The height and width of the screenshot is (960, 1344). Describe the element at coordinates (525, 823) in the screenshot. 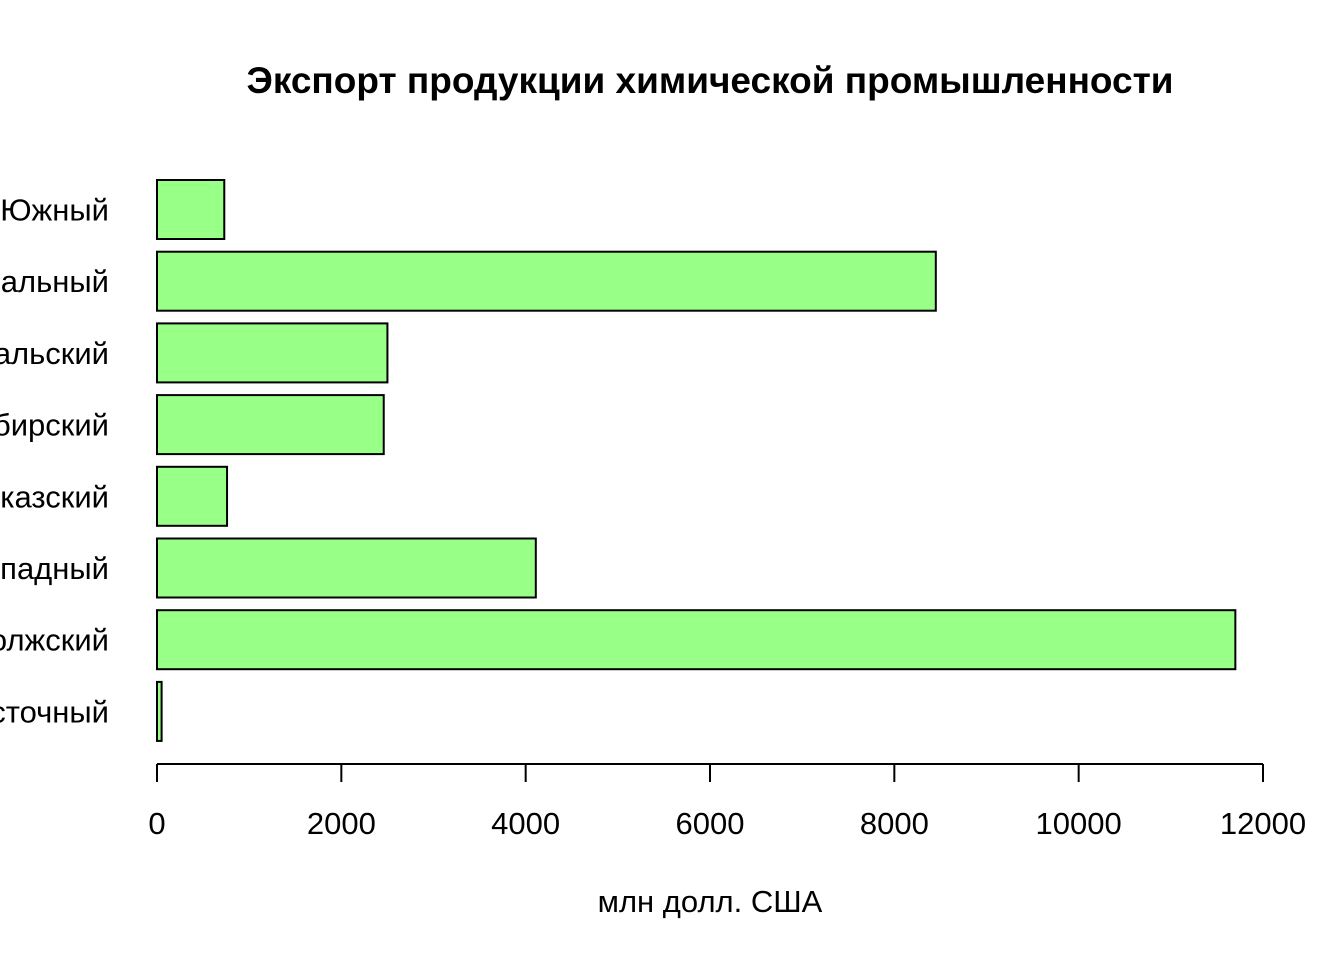

I see `x-tick-label-2: 4000` at that location.